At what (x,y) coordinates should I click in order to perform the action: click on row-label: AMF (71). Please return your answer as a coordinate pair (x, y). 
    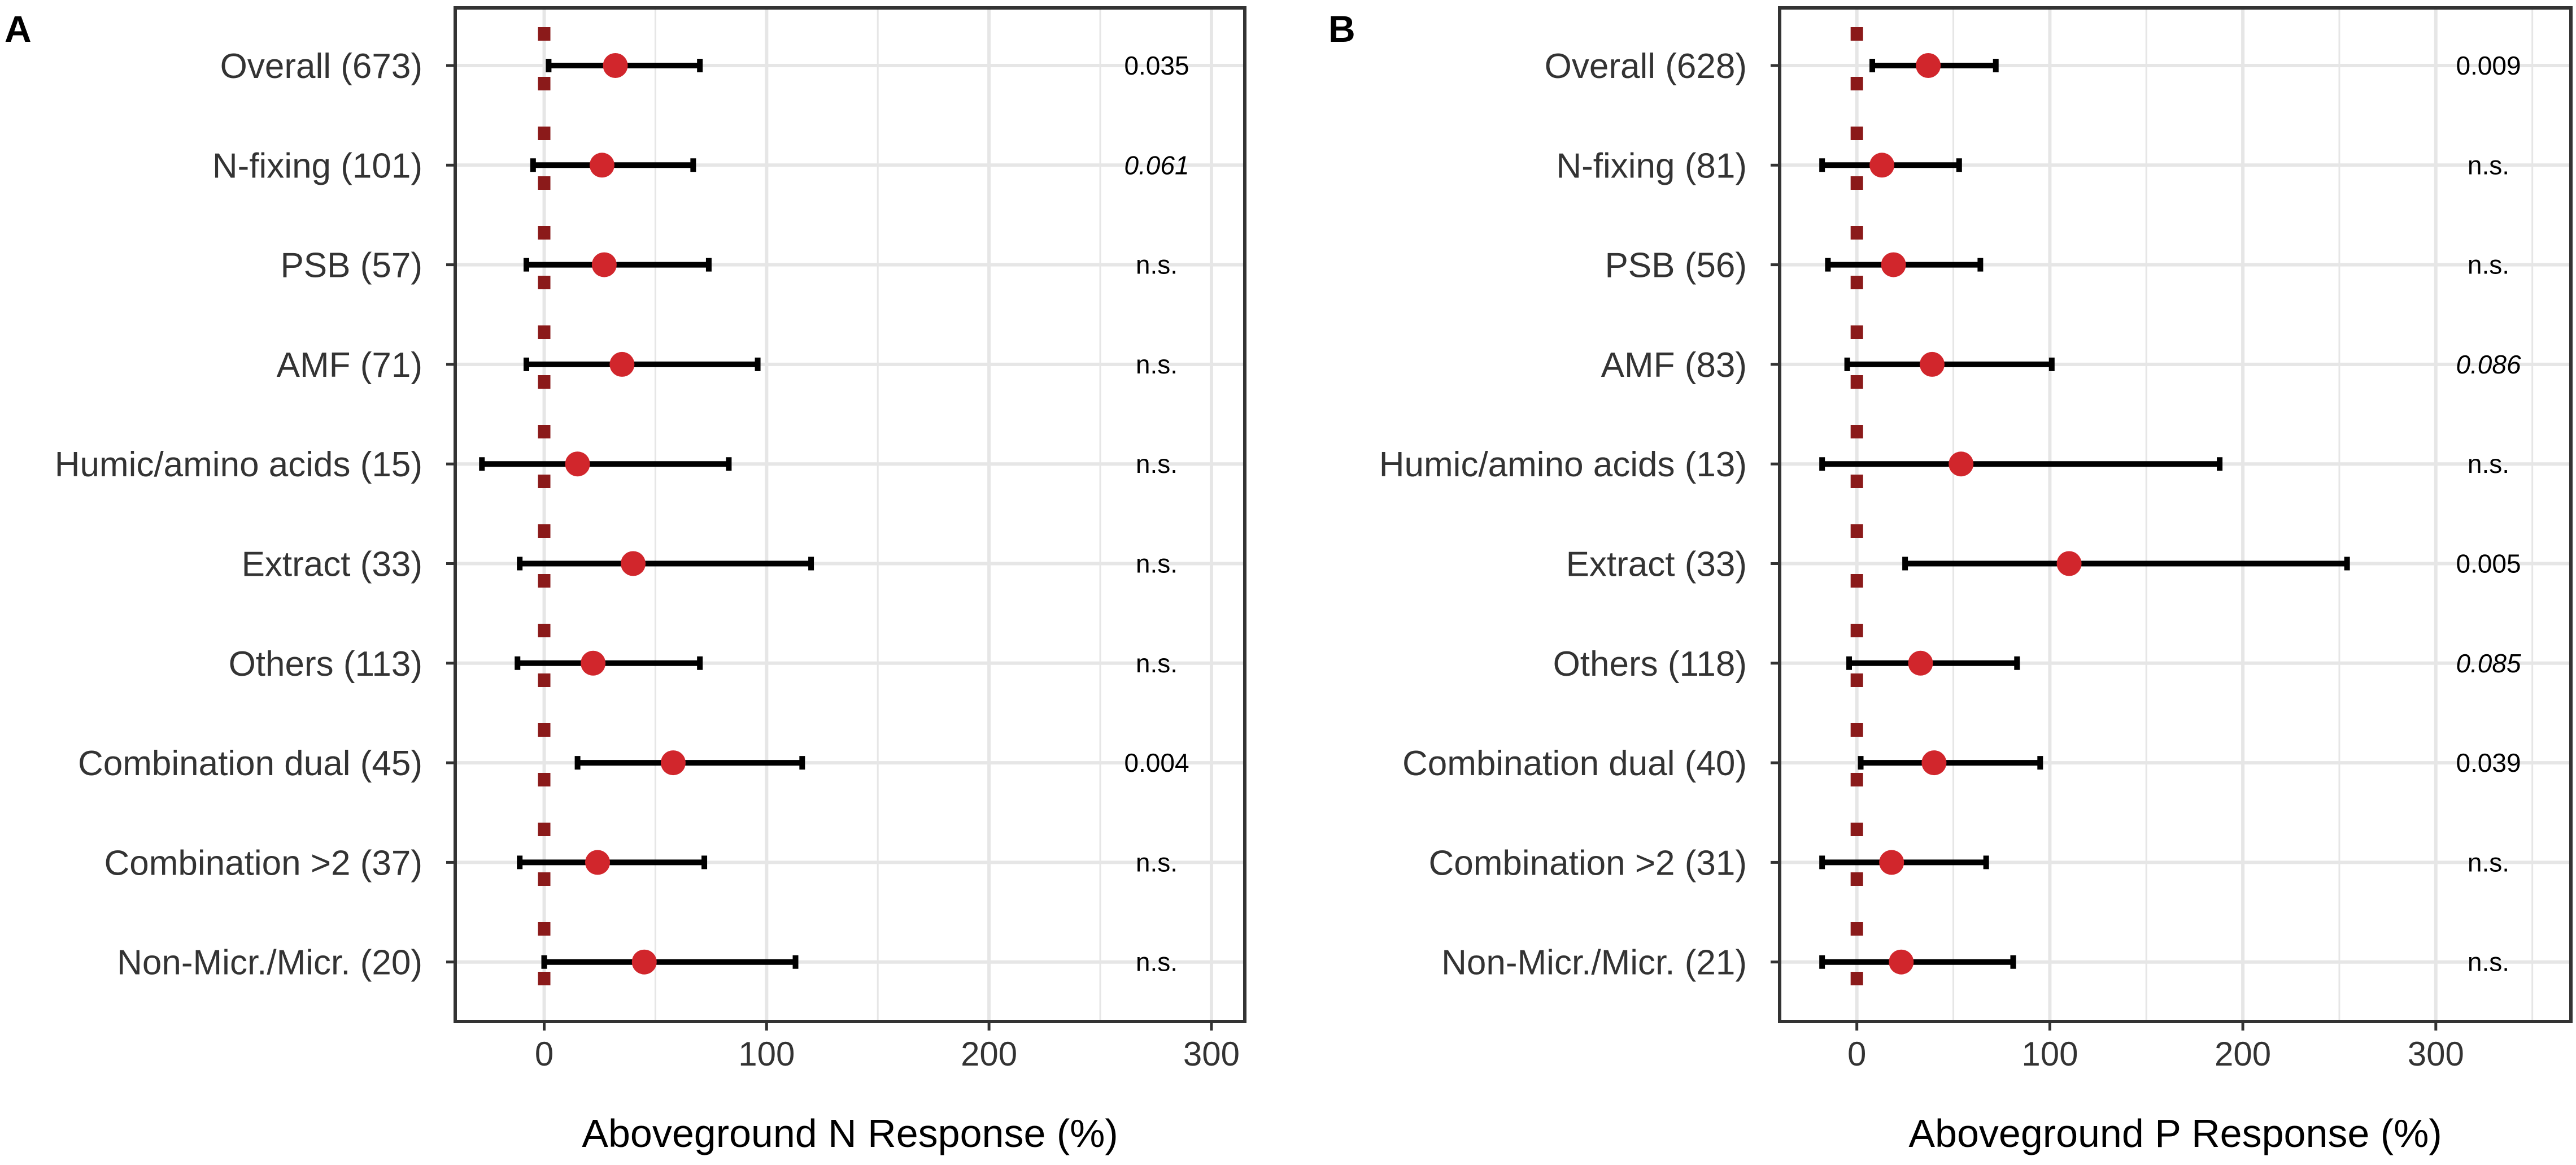
    Looking at the image, I should click on (349, 365).